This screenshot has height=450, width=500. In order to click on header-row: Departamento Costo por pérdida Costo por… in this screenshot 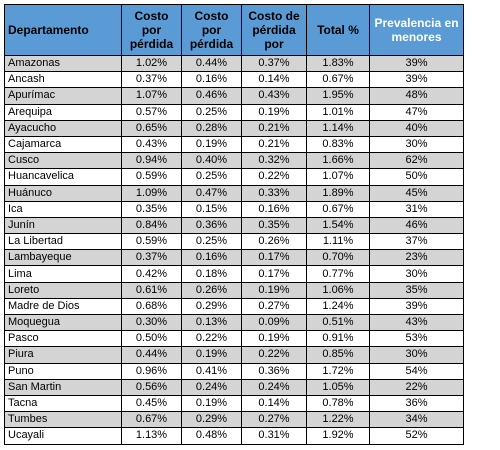, I will do `click(234, 30)`.